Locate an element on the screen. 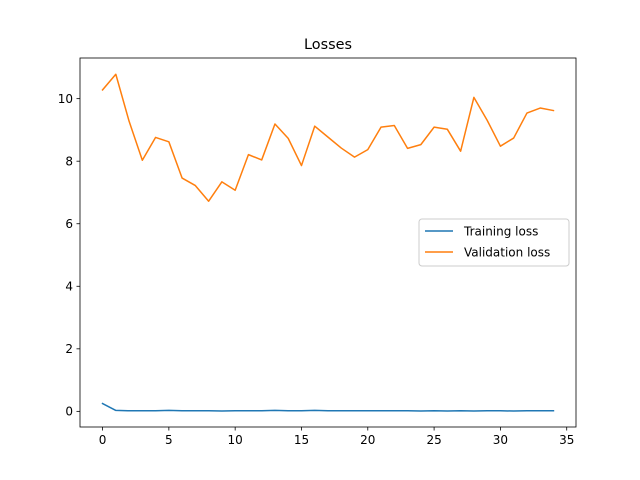 This screenshot has height=480, width=640. x-tick-label: 35 is located at coordinates (566, 440).